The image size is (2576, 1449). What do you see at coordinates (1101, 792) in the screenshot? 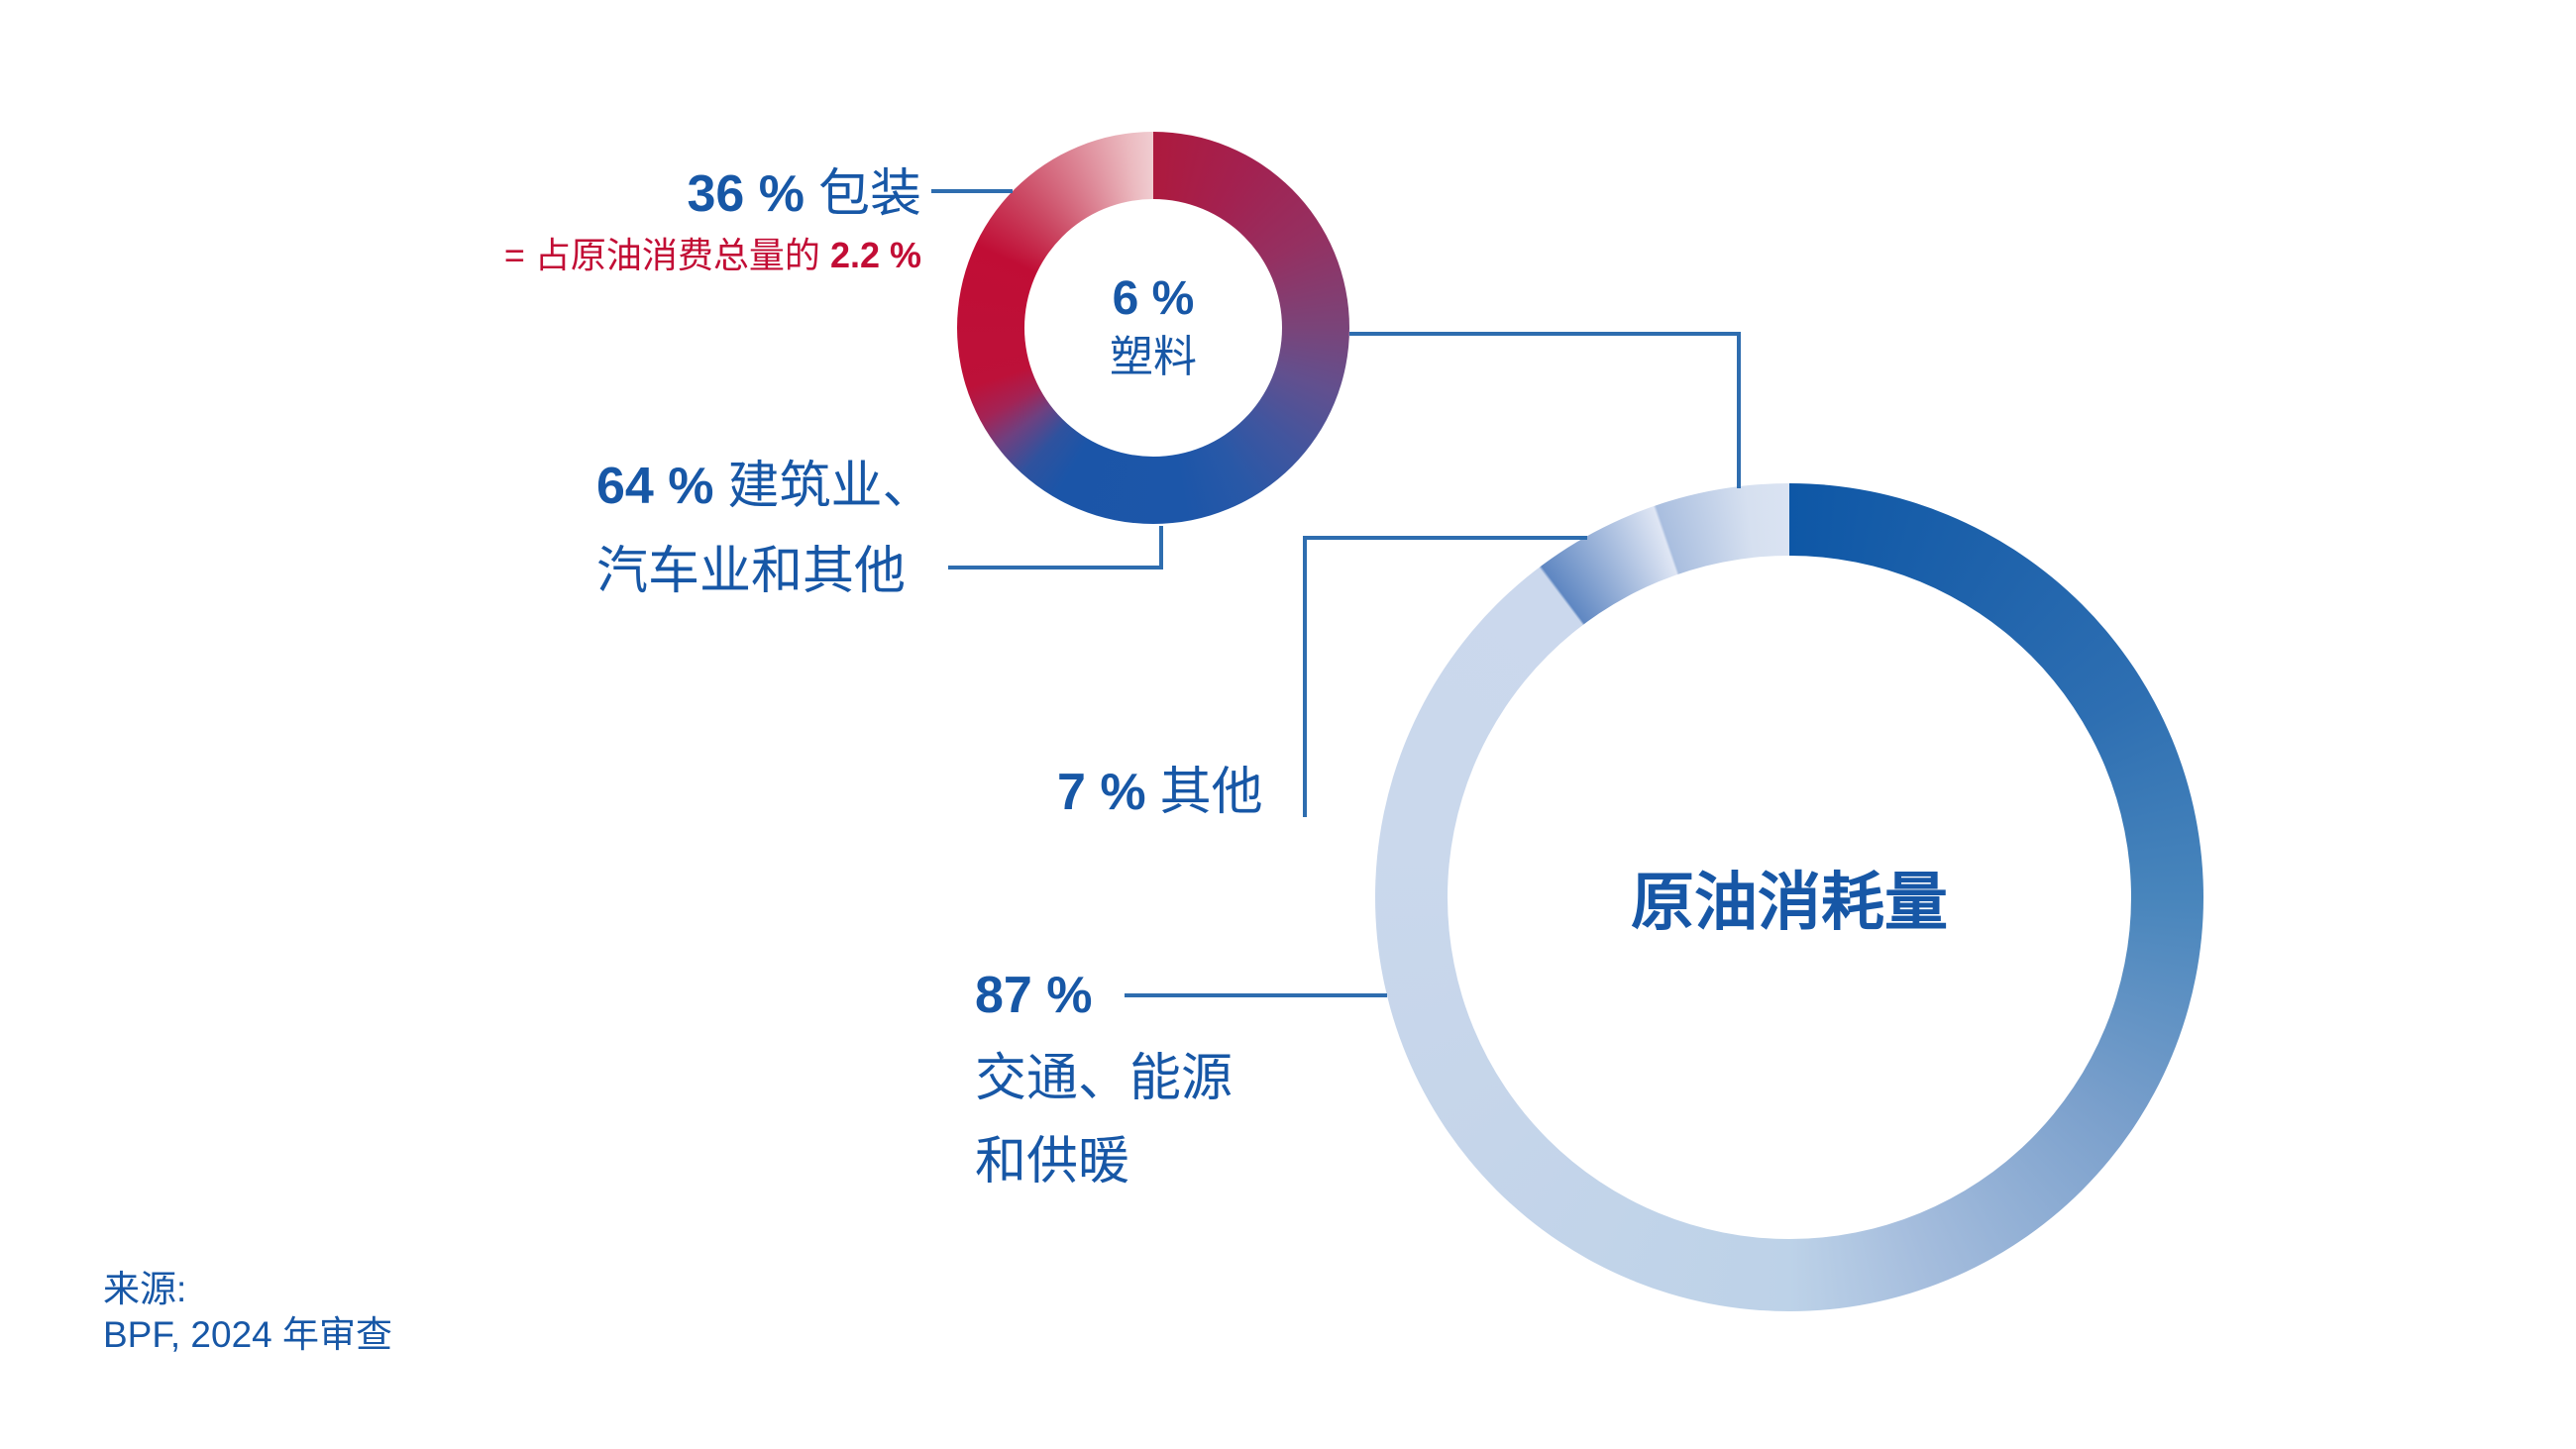
I see `other-percentage: 7 %` at bounding box center [1101, 792].